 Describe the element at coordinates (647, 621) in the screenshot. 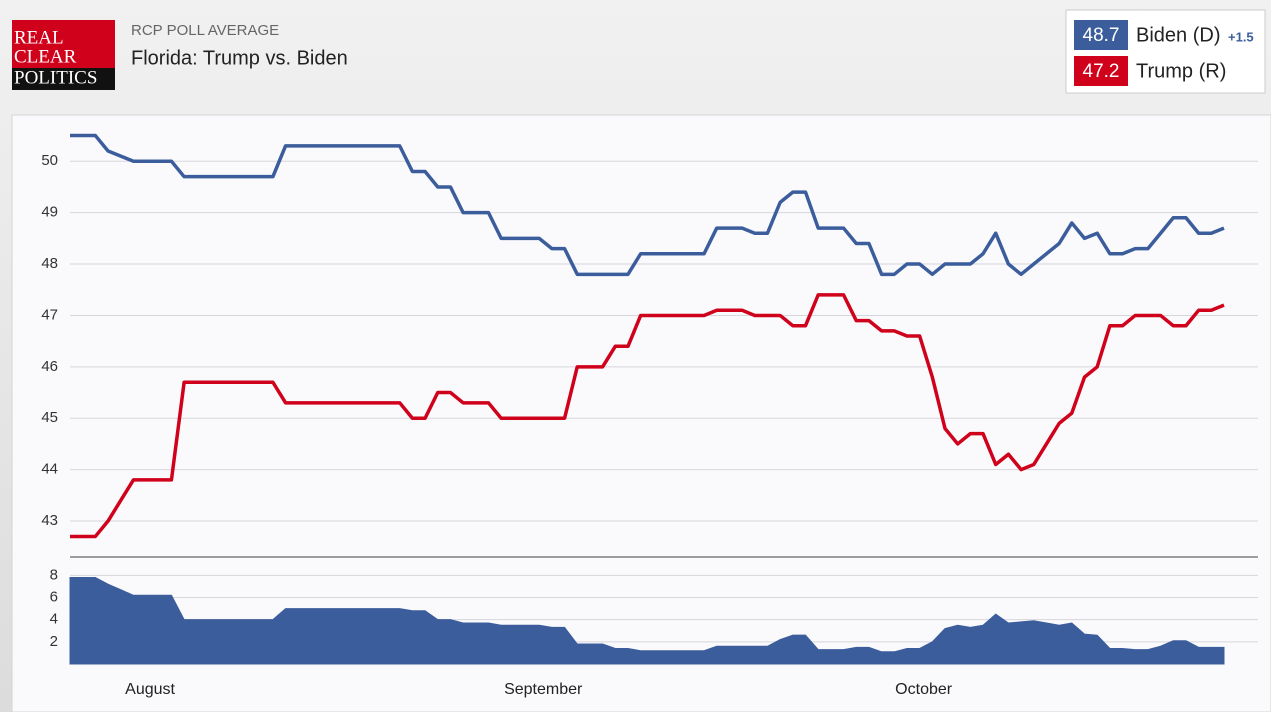

I see `spread-area` at that location.